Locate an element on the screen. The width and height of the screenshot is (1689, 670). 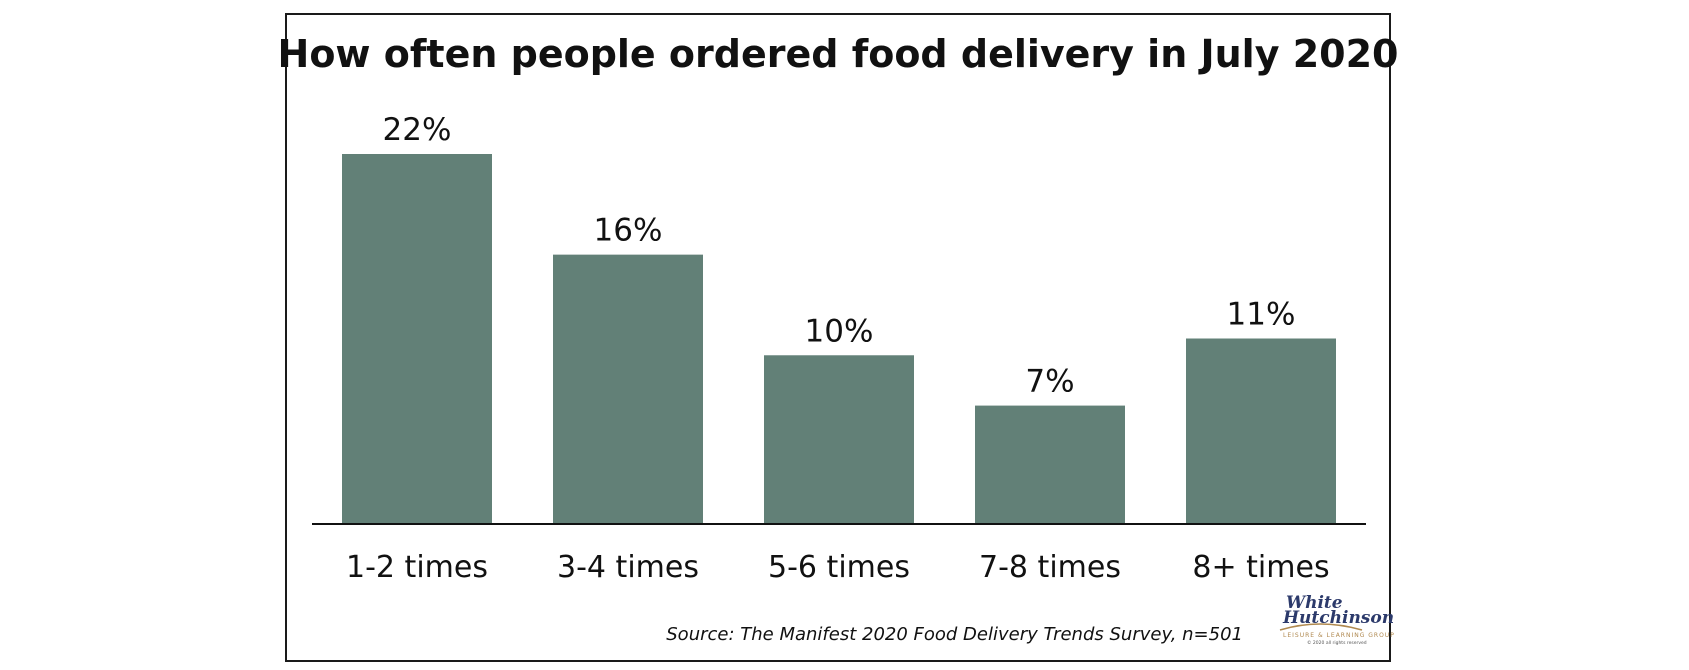
x-tick-label: 7-8 times is located at coordinates (1050, 567).